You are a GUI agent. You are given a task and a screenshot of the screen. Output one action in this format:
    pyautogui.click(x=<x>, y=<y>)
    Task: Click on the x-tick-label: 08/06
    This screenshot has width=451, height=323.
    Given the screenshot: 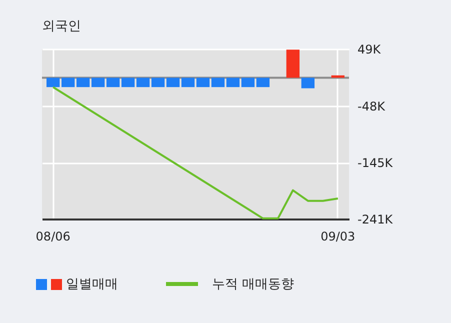 What is the action you would take?
    pyautogui.click(x=53, y=237)
    